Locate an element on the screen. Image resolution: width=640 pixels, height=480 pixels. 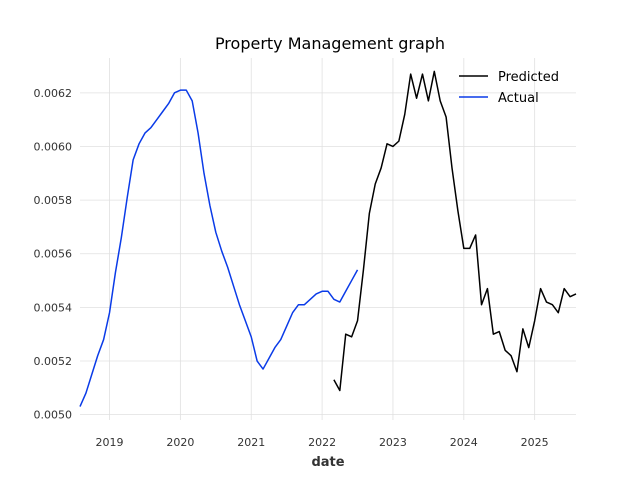
chart-title: Property Management graph is located at coordinates (330, 43).